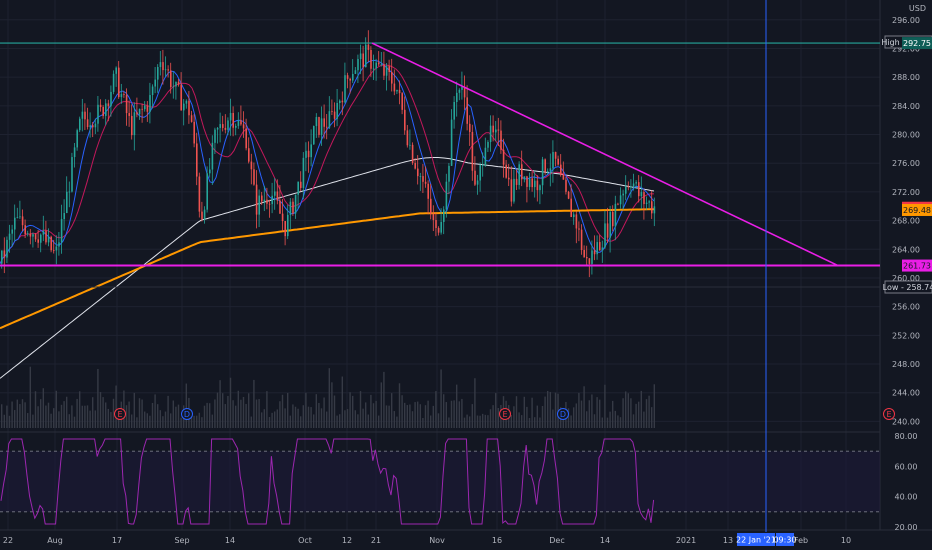 Image resolution: width=932 pixels, height=550 pixels. What do you see at coordinates (187, 414) in the screenshot?
I see `dividend-marker` at bounding box center [187, 414].